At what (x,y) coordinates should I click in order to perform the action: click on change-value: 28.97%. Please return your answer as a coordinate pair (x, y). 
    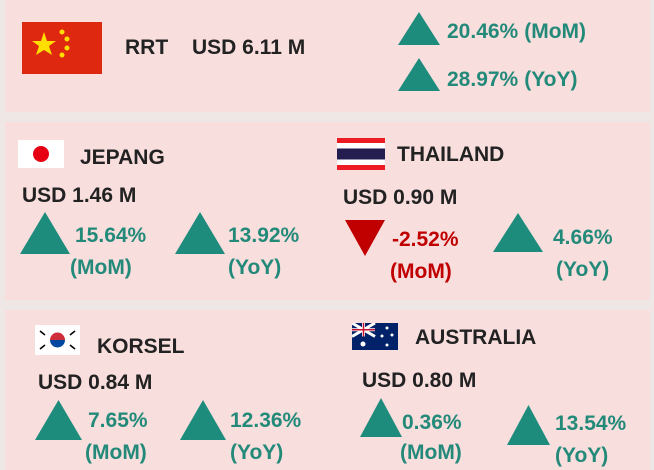
    Looking at the image, I should click on (483, 79).